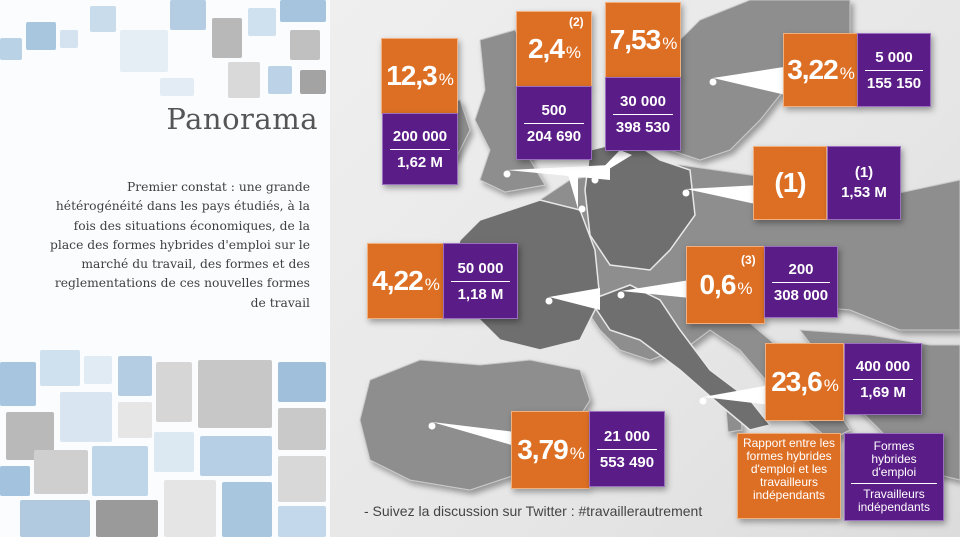 This screenshot has height=537, width=960. Describe the element at coordinates (635, 39) in the screenshot. I see `netherlands-ratio: 7,53` at that location.